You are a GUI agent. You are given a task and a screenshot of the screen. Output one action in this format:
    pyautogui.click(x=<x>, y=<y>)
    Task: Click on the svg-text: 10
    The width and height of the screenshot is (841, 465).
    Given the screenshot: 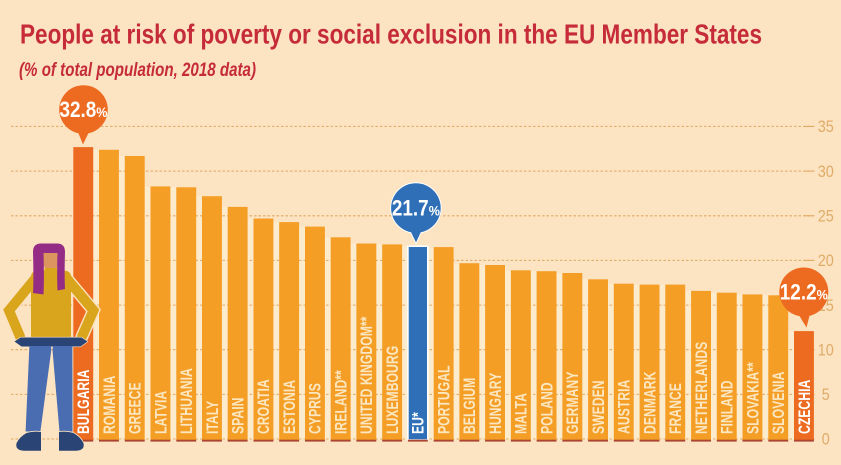 What is the action you would take?
    pyautogui.click(x=826, y=349)
    